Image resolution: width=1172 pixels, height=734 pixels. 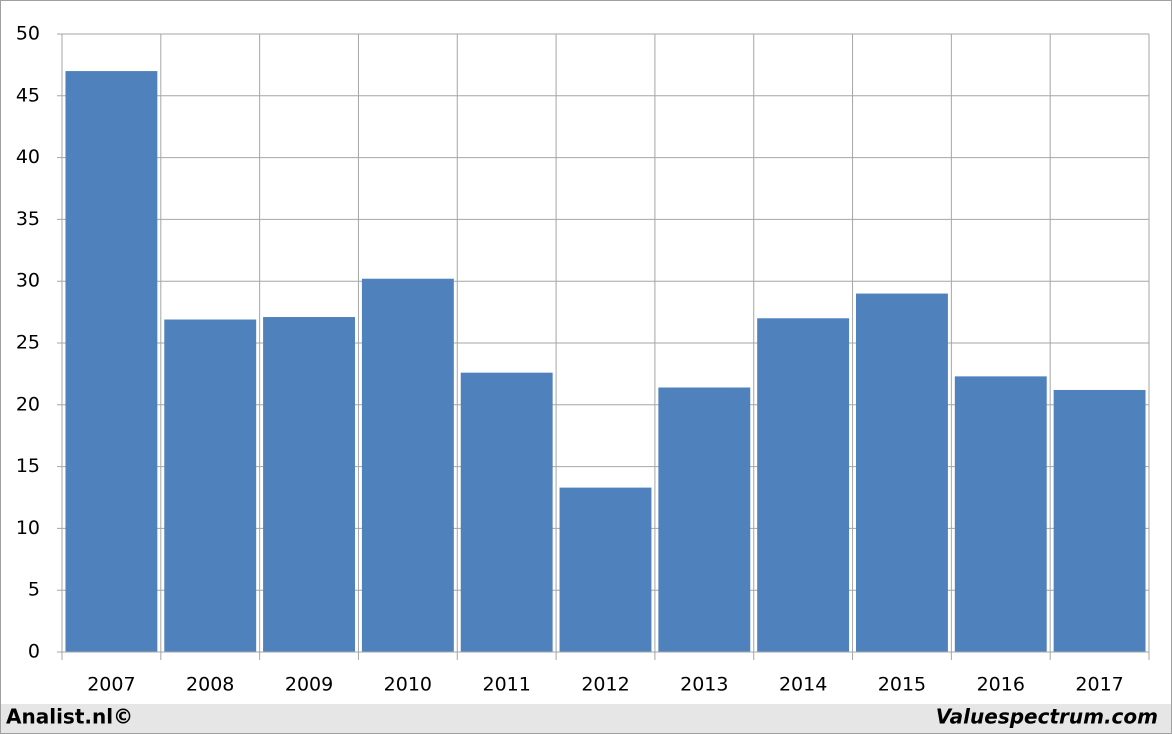 I want to click on x-tick-label: 2009, so click(x=309, y=685).